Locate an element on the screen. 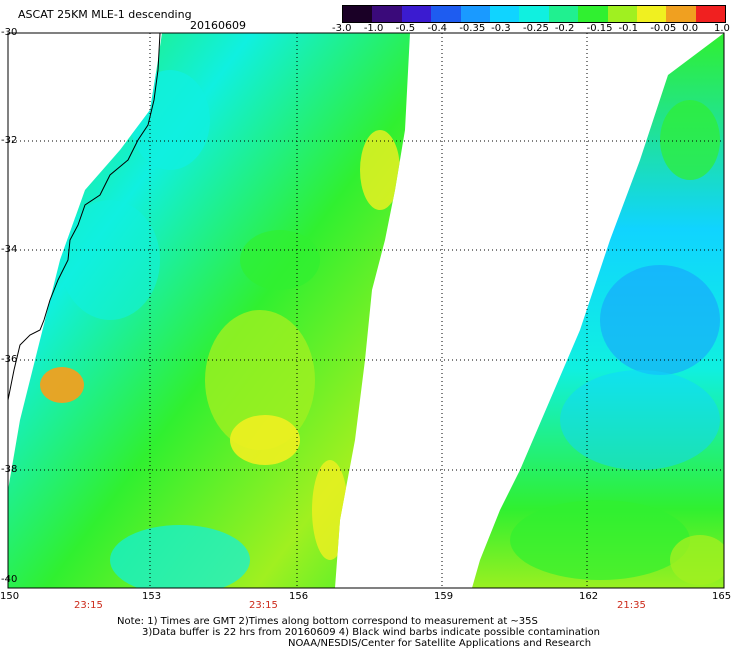 The image size is (740, 650). colorbar-tick-label: 0.0 is located at coordinates (690, 28).